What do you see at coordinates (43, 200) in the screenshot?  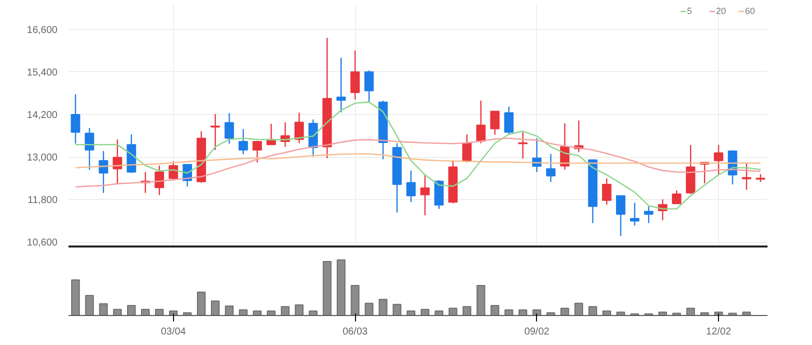 I see `y-tick-label: 11,800` at bounding box center [43, 200].